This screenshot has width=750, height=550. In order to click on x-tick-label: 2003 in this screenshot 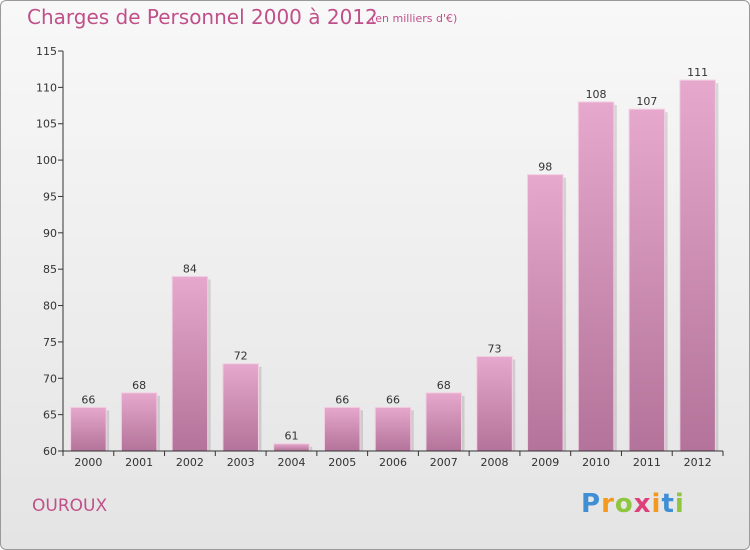, I will do `click(241, 462)`.